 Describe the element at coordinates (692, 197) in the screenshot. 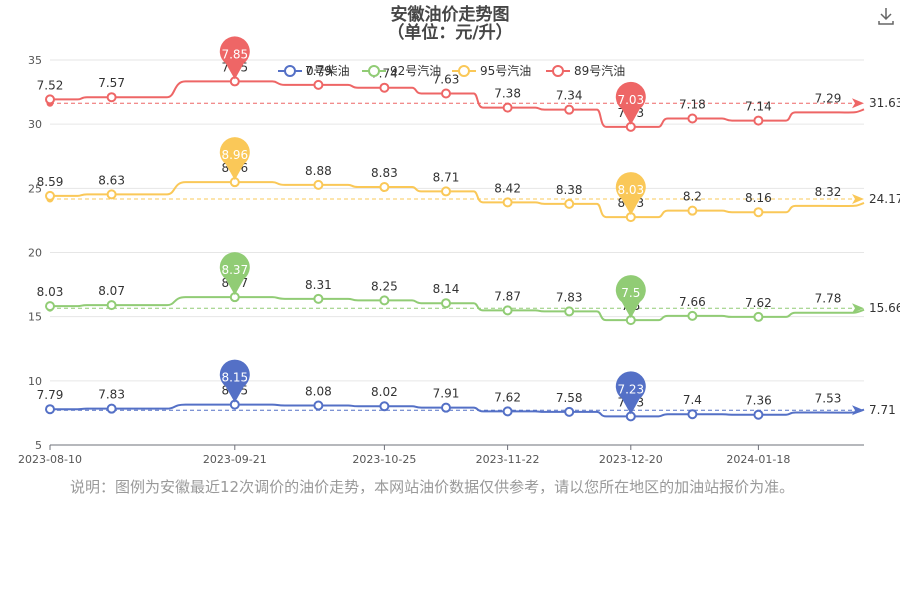

I see `data-label: 8.2` at that location.